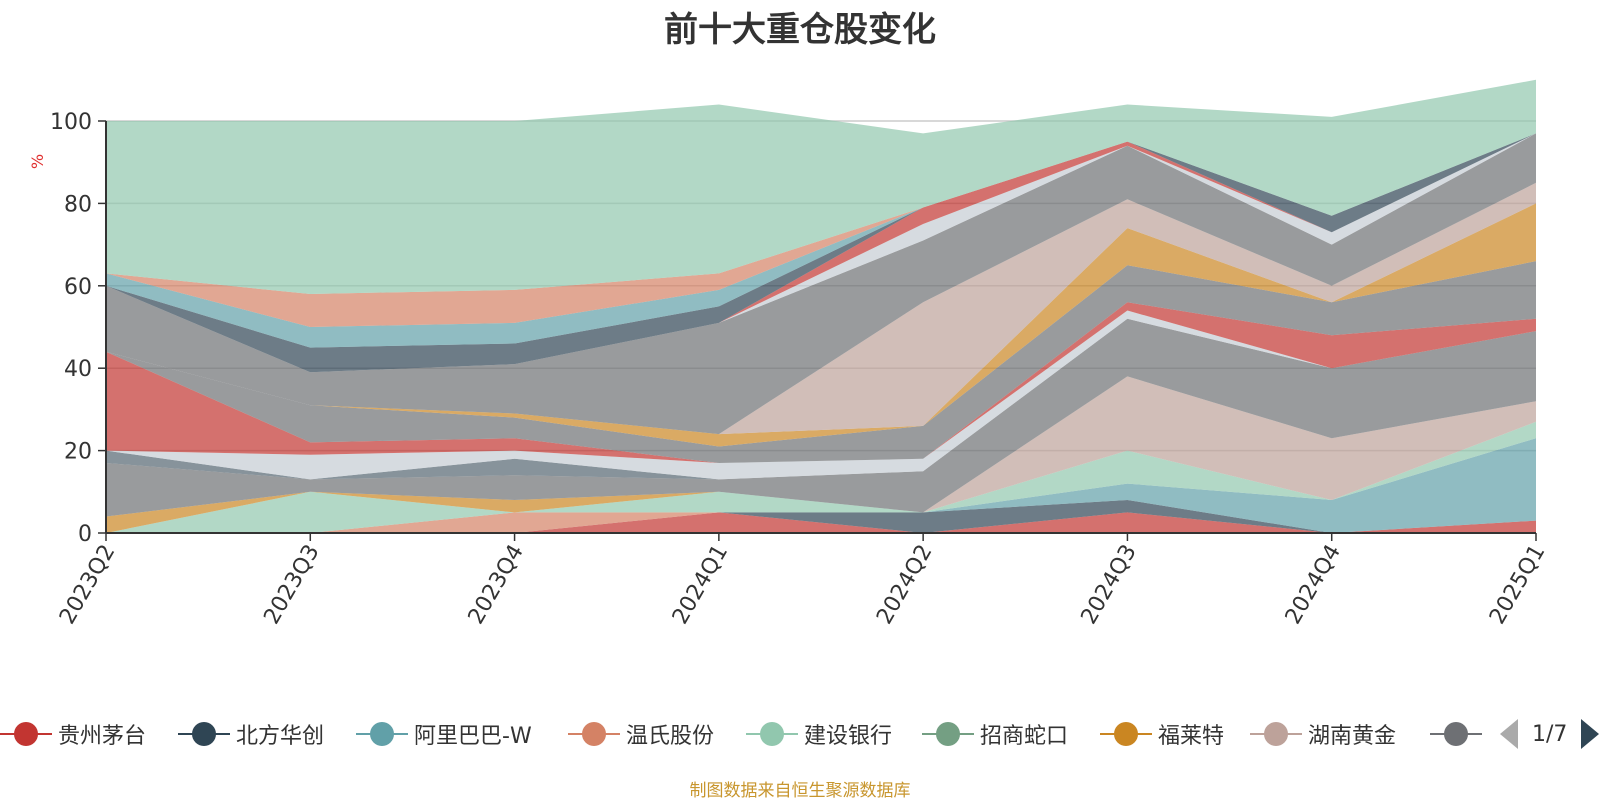  I want to click on legend-label: 建设银行, so click(848, 736).